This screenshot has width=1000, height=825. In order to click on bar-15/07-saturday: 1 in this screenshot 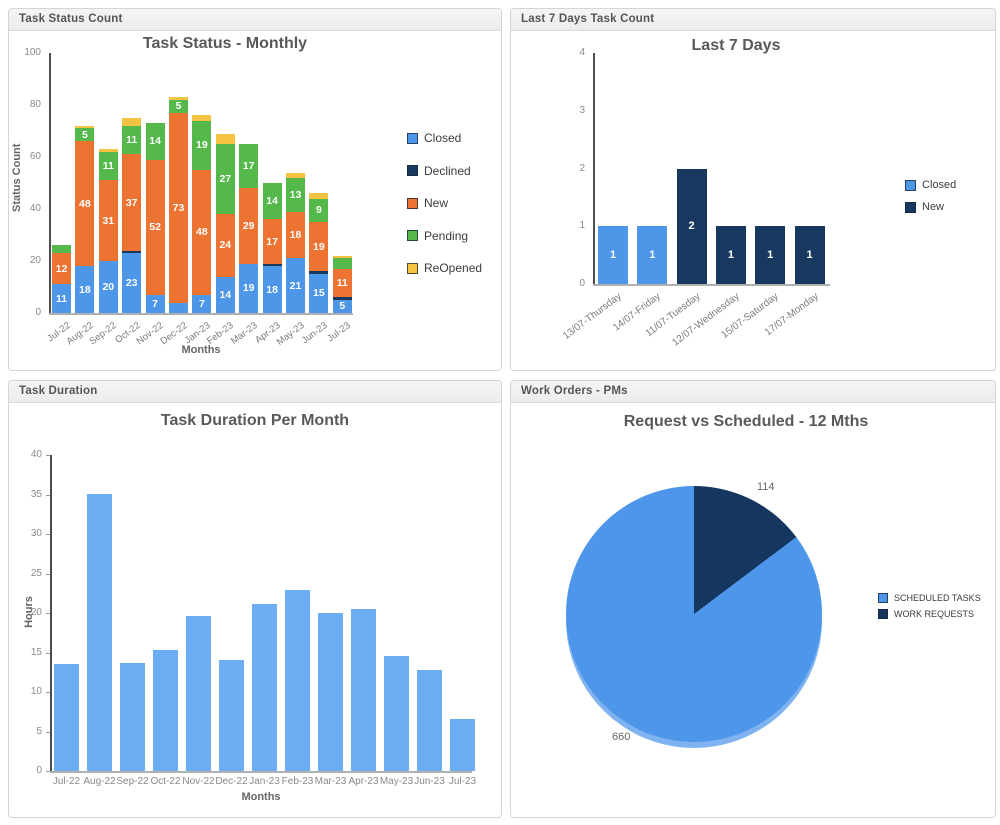, I will do `click(770, 255)`.